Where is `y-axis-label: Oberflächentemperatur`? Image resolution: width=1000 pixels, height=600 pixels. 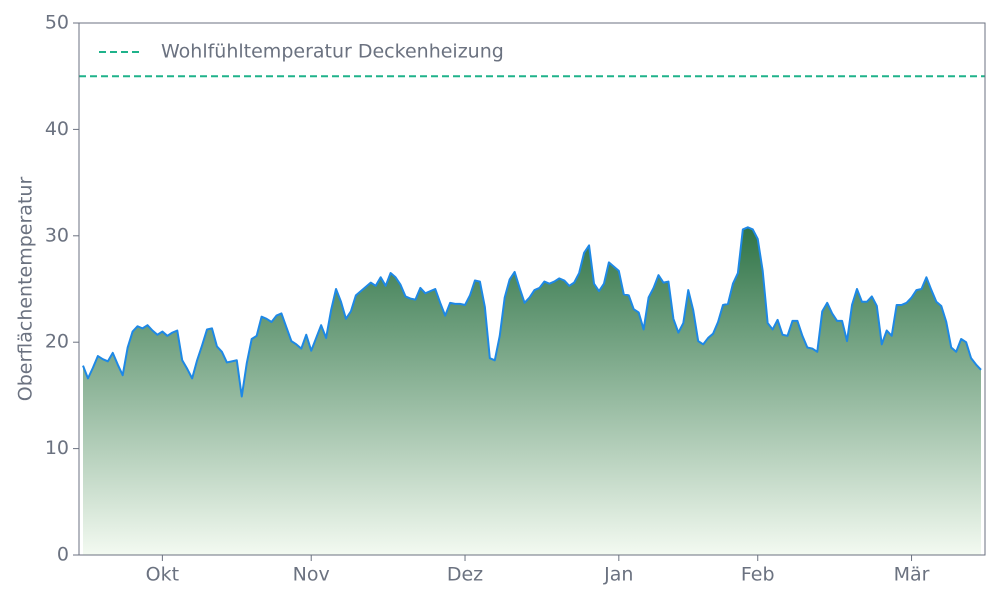 y-axis-label: Oberflächentemperatur is located at coordinates (26, 289).